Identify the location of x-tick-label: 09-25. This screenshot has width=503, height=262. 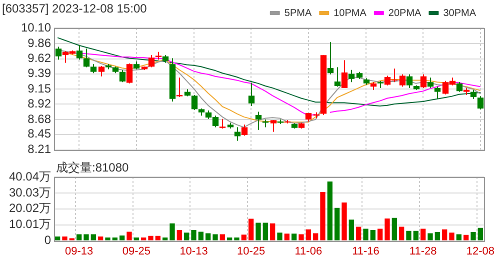
(136, 251).